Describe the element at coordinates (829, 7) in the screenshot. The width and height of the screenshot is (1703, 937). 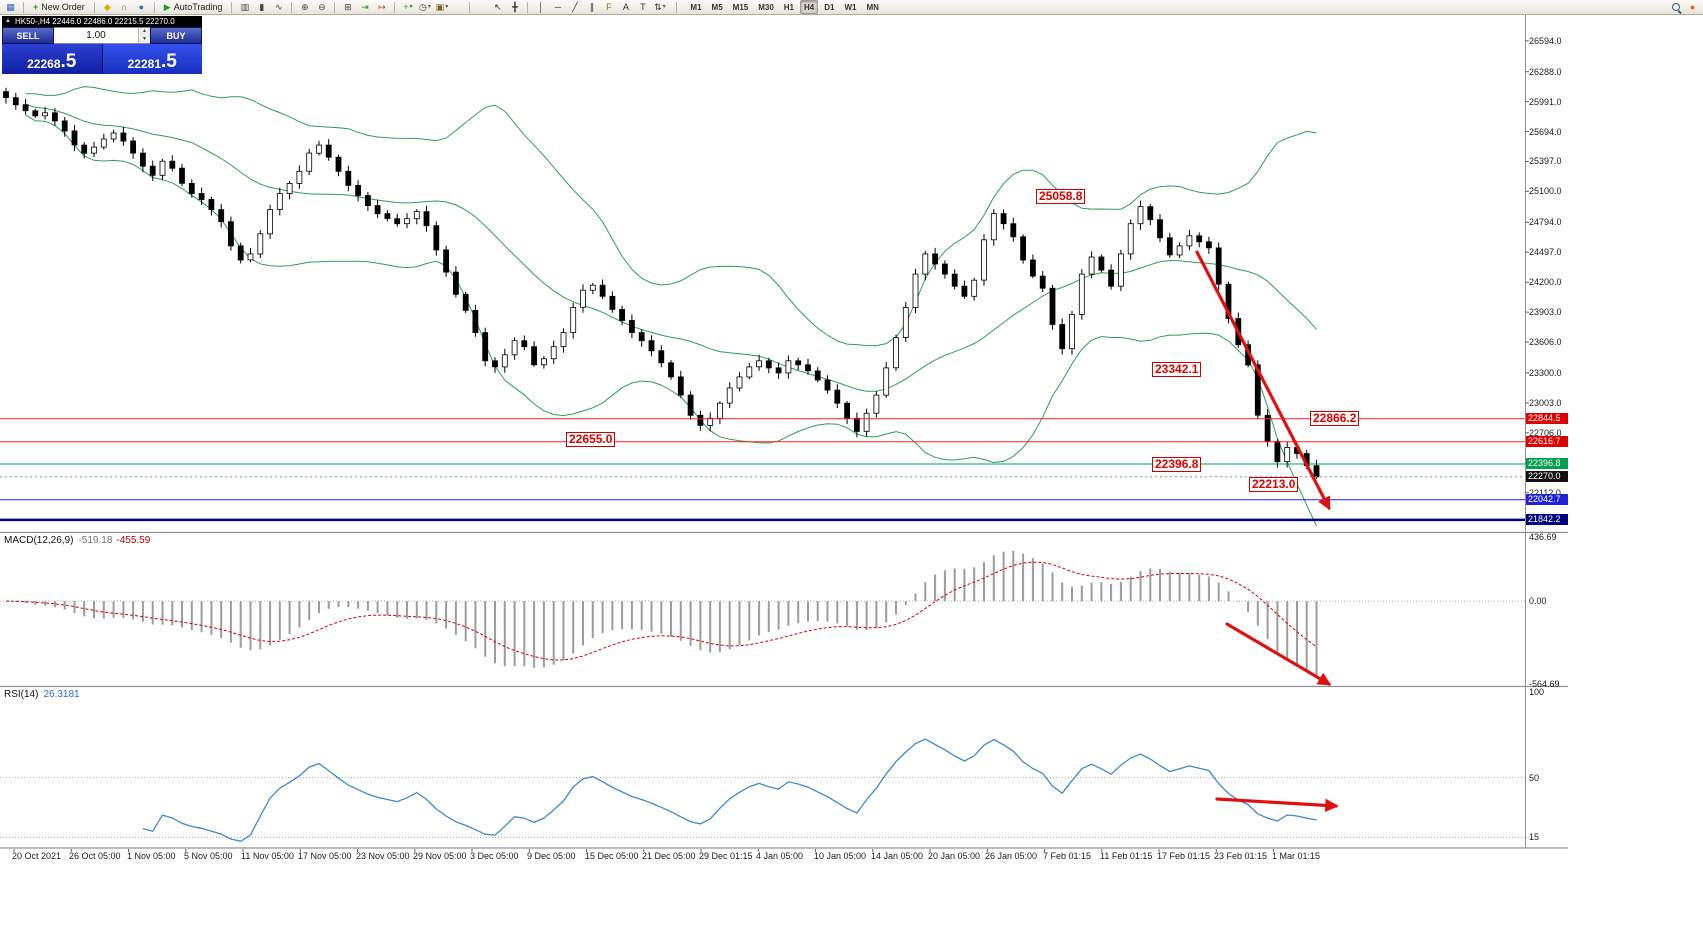
I see `timeframe-d1: D1` at that location.